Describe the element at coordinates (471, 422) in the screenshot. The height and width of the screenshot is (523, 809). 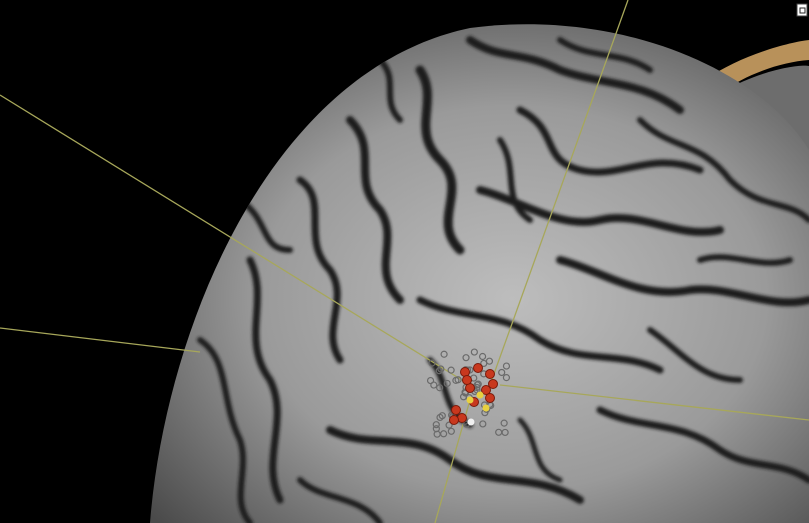
I see `center-point` at that location.